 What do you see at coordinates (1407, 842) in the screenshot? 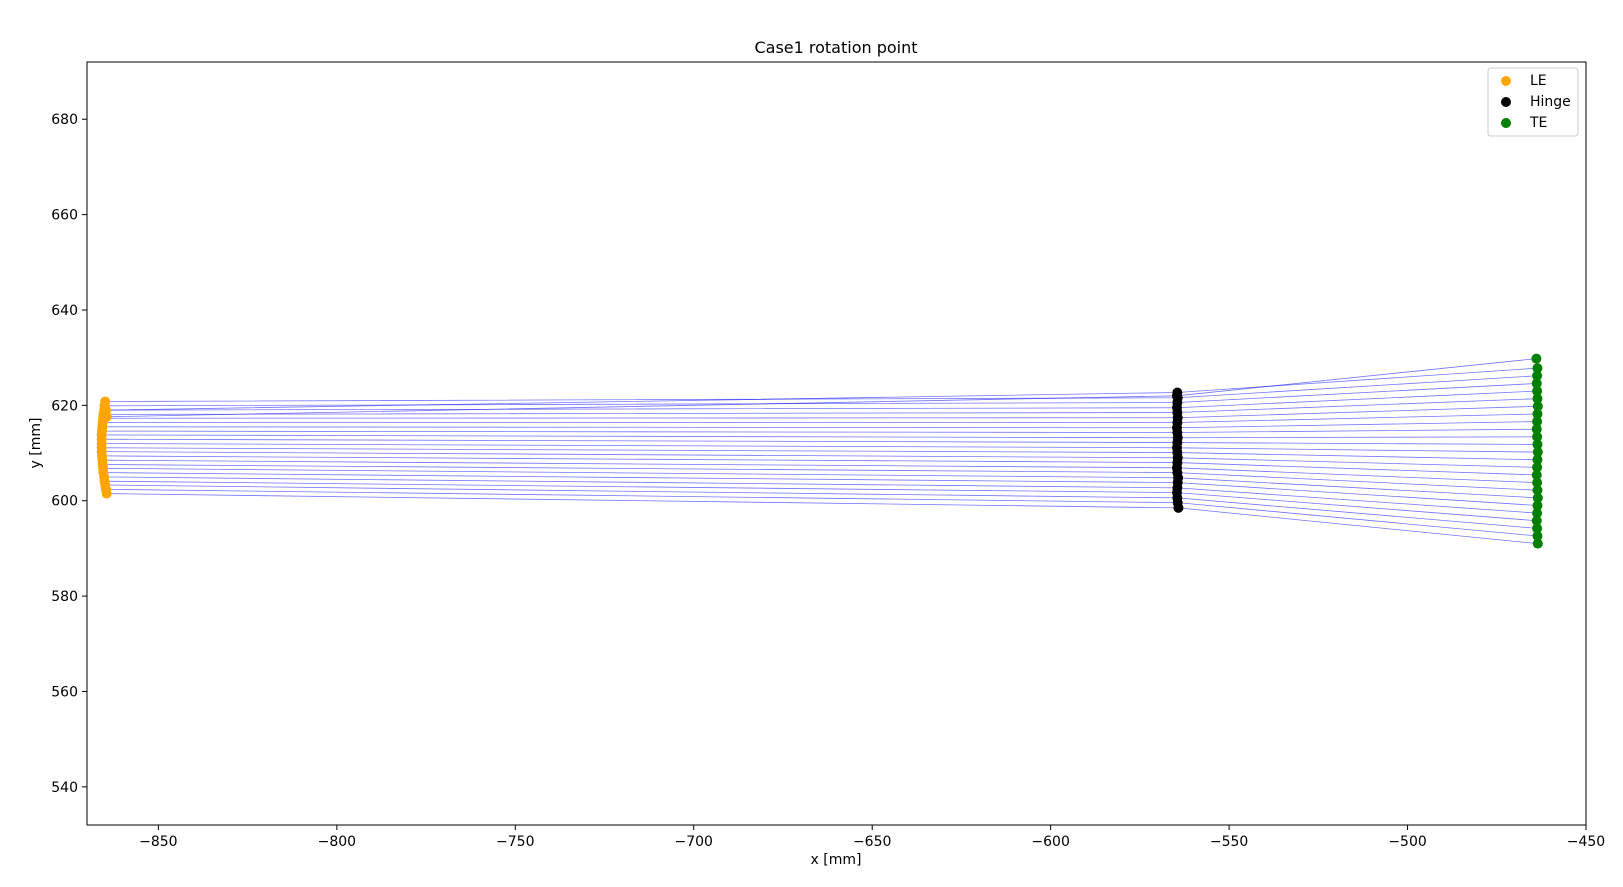
I see `x-tick-label: −500` at bounding box center [1407, 842].